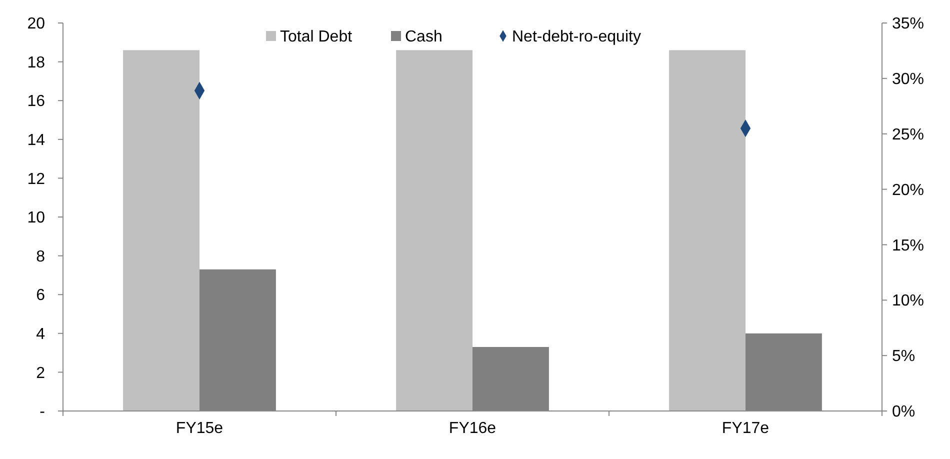 This screenshot has width=950, height=459. I want to click on y2-tick-label: 25%, so click(908, 135).